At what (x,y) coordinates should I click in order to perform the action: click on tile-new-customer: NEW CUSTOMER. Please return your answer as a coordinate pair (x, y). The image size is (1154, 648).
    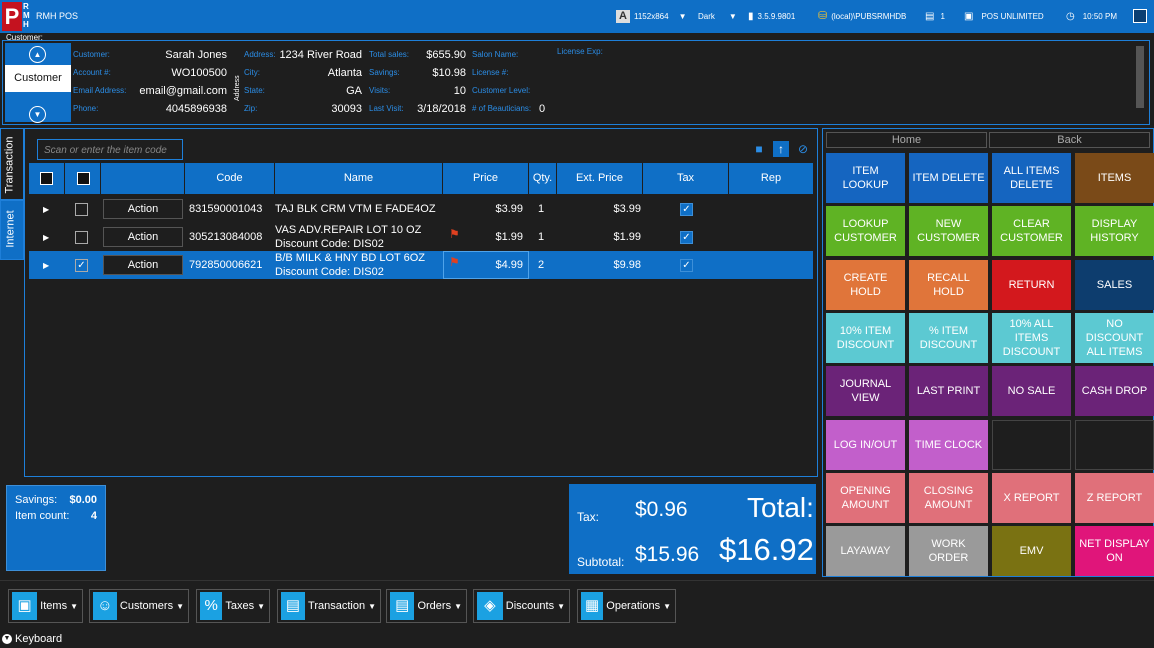
    Looking at the image, I should click on (948, 231).